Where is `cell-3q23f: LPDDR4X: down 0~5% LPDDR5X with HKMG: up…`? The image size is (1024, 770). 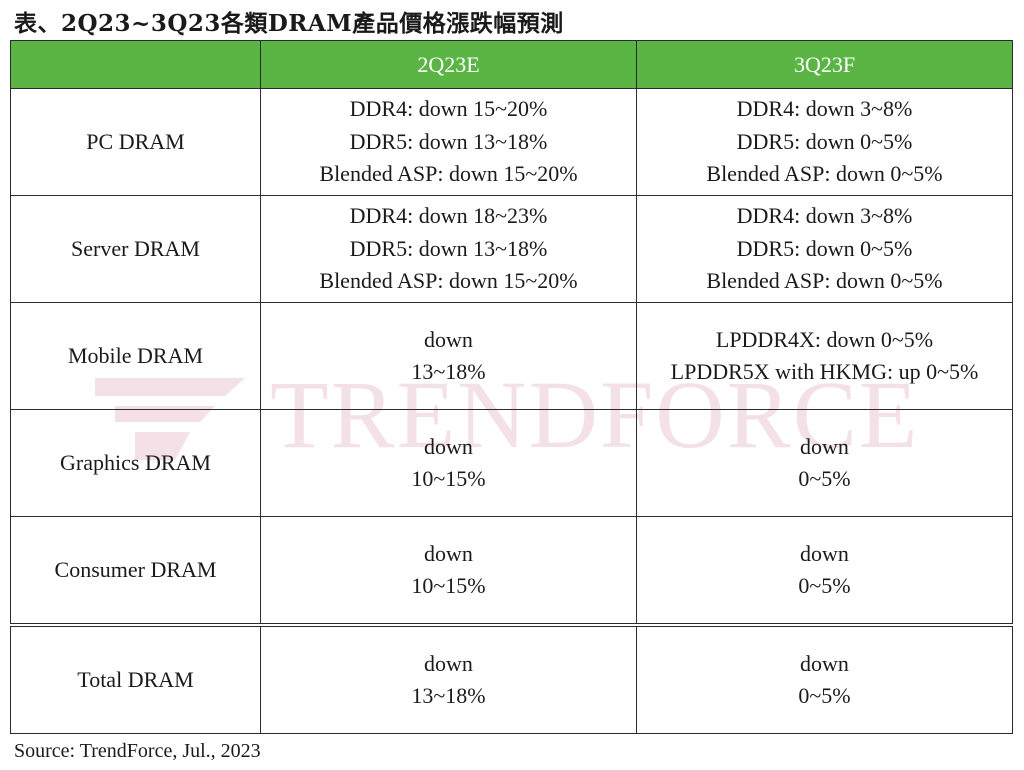
cell-3q23f: LPDDR4X: down 0~5% LPDDR5X with HKMG: up… is located at coordinates (824, 356).